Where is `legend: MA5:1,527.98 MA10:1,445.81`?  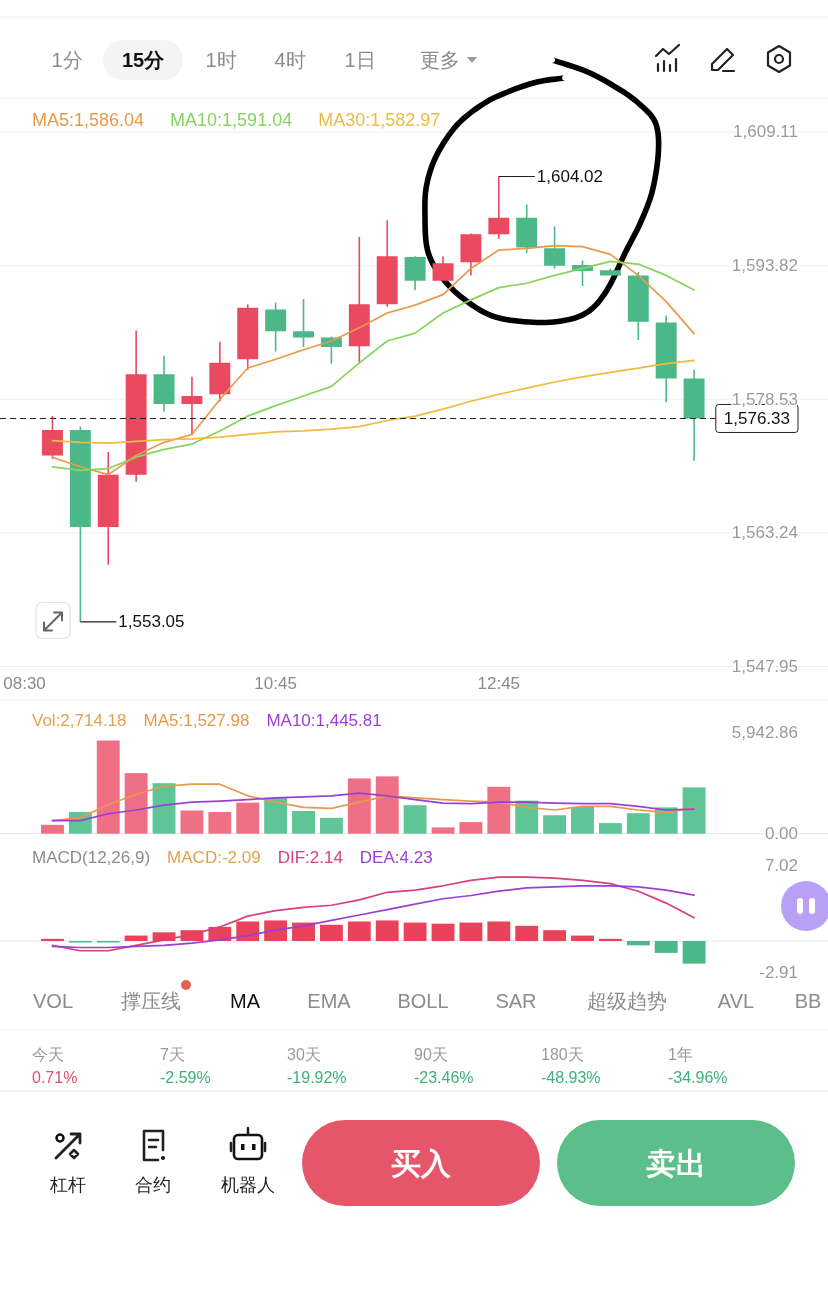
legend: MA5:1,527.98 MA10:1,445.81 is located at coordinates (262, 720).